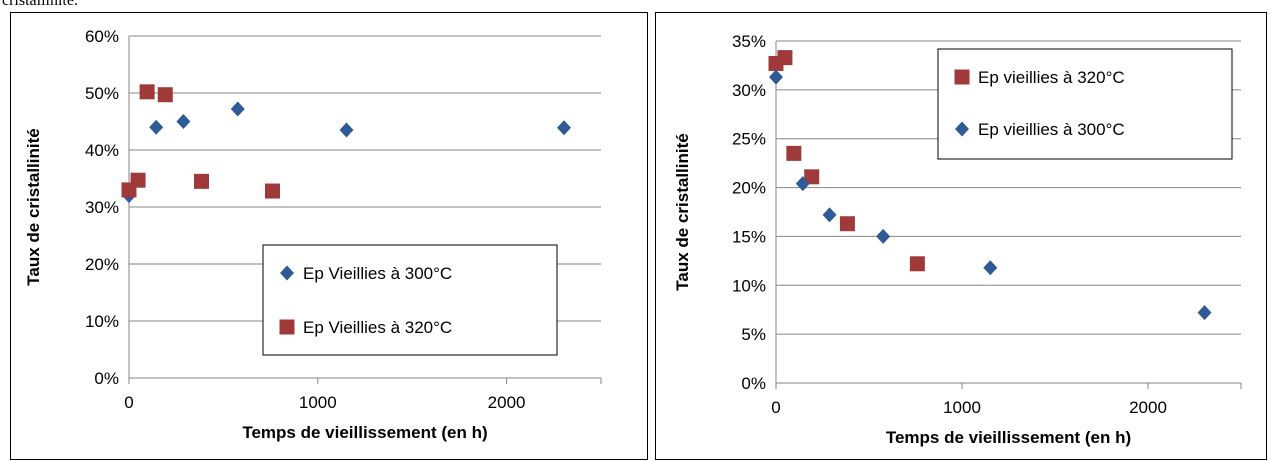 This screenshot has width=1271, height=461. I want to click on y-tick-label: 40%, so click(102, 150).